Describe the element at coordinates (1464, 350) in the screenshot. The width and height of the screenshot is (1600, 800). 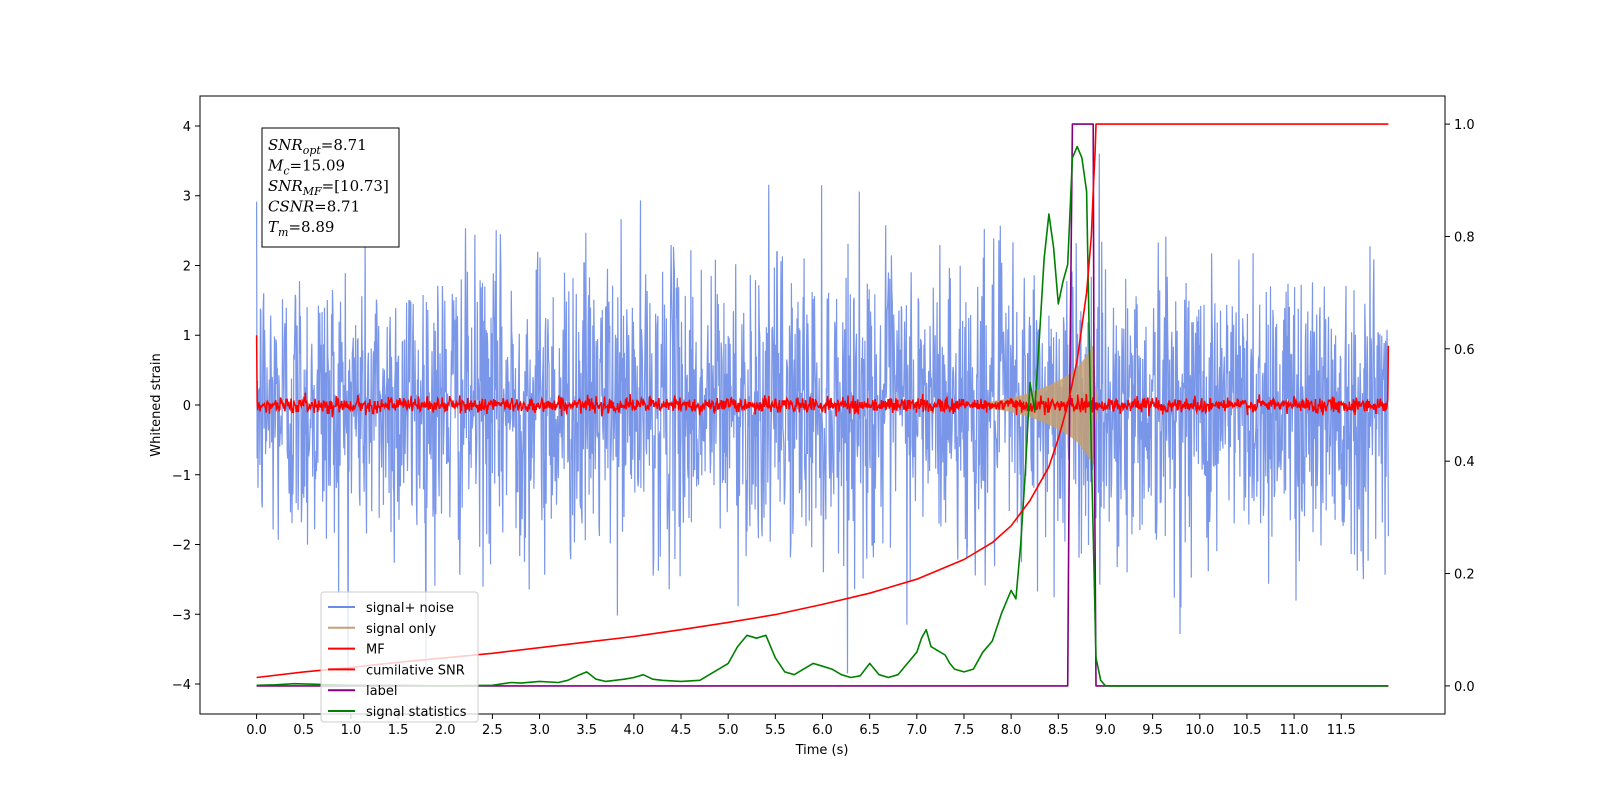
I see `y-right-tick-label: 0.6` at that location.